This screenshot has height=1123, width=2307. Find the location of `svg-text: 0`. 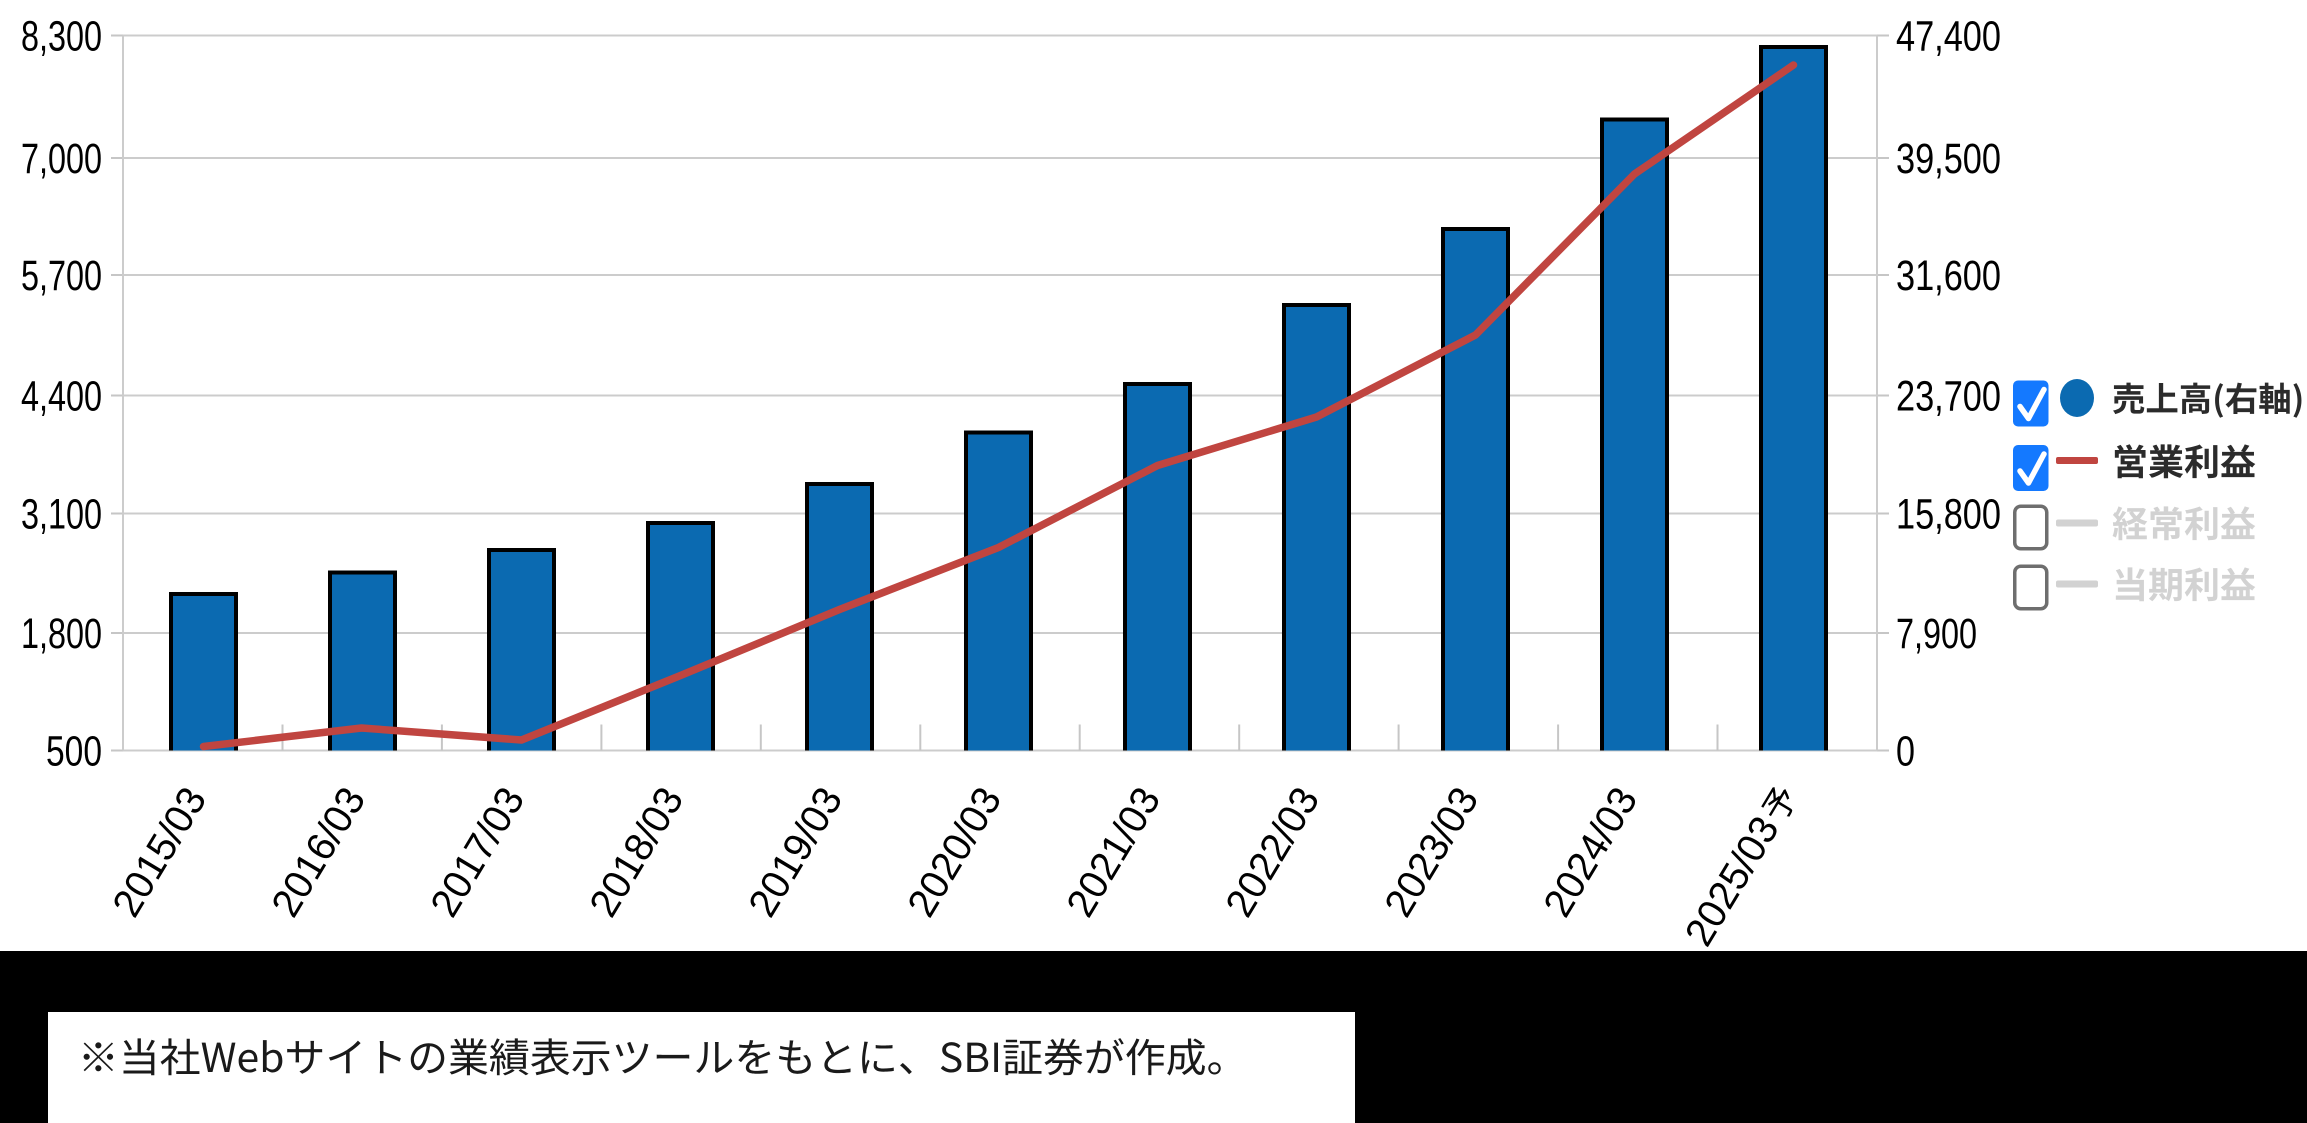

svg-text: 0 is located at coordinates (1905, 752).